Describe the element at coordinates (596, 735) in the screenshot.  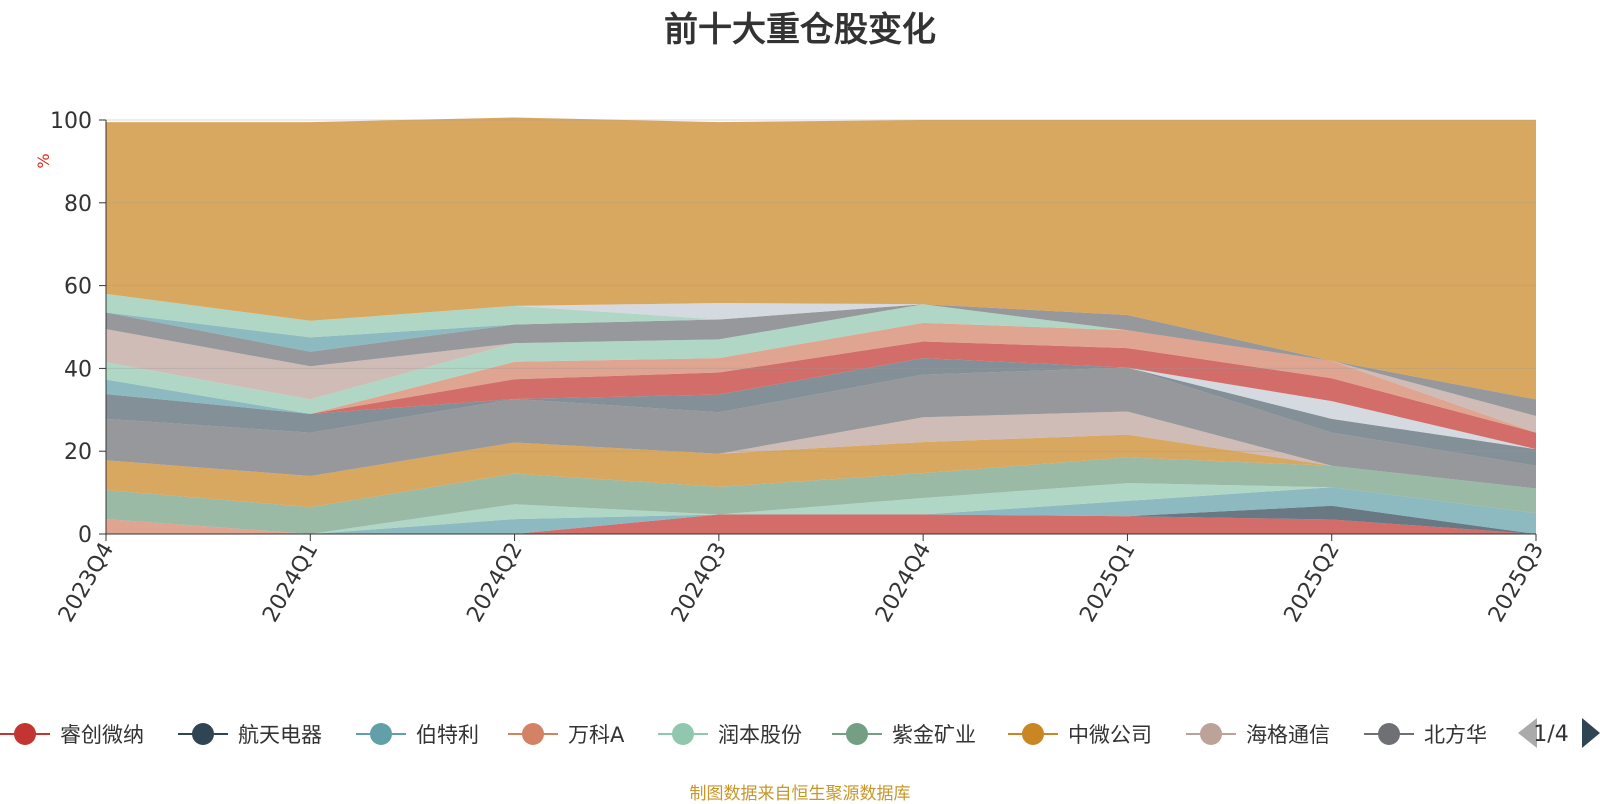
I see `legend-label-3: 万科A` at that location.